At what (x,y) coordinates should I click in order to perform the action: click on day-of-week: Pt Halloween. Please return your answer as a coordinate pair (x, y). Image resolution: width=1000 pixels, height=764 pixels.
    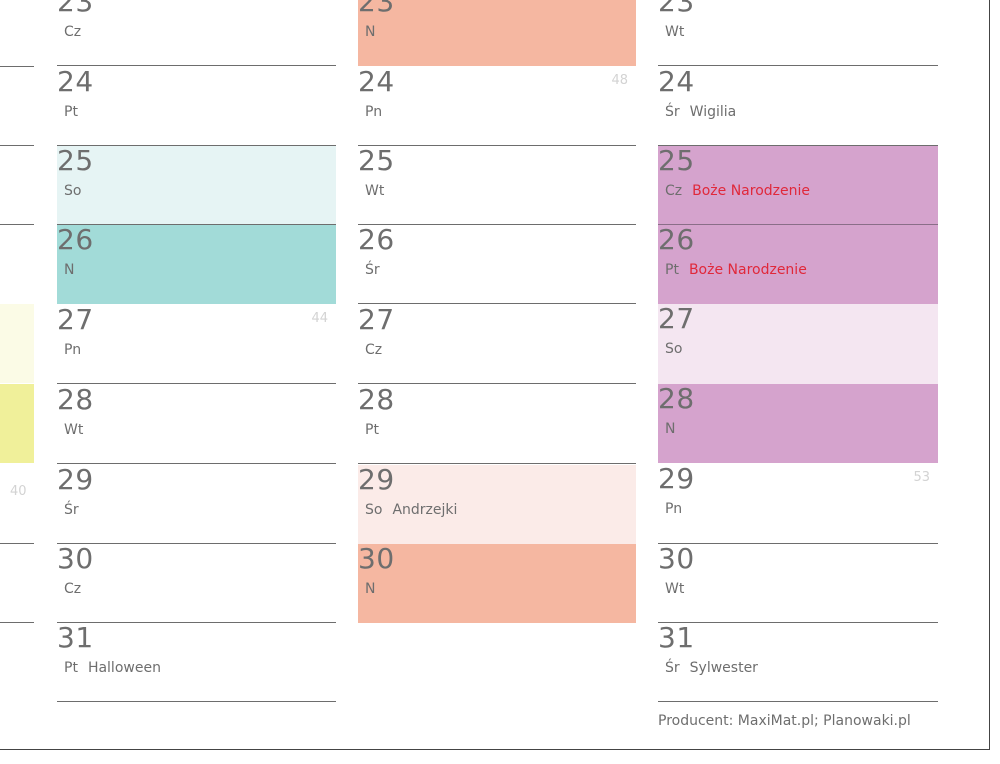
    Looking at the image, I should click on (112, 668).